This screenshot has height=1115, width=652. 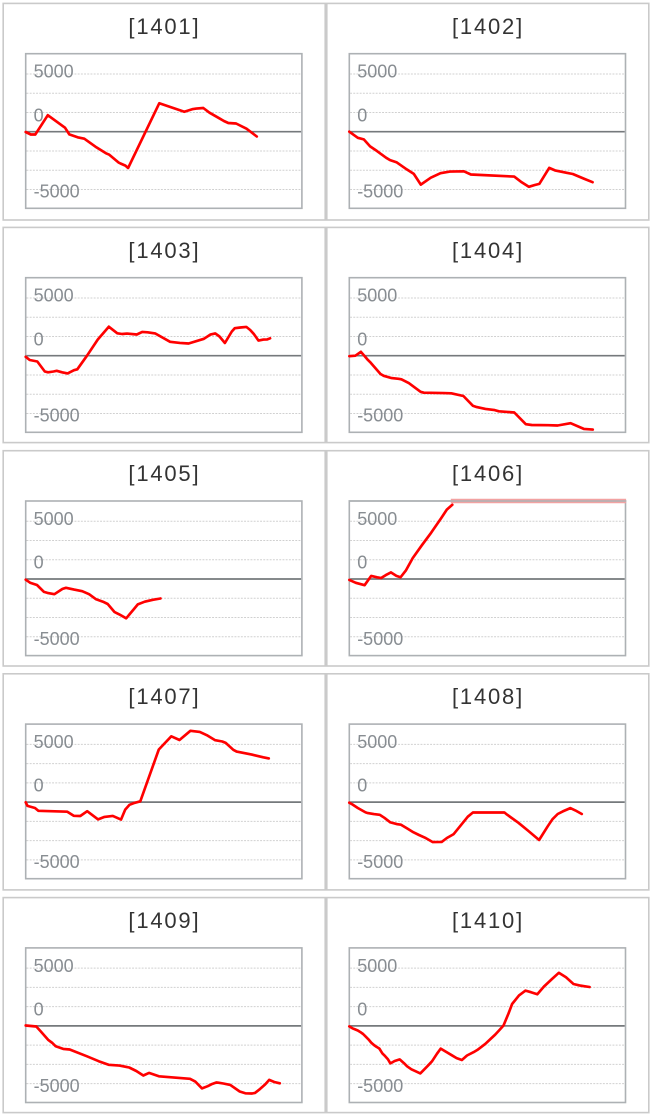 What do you see at coordinates (164, 696) in the screenshot?
I see `svg-text: [1407]` at bounding box center [164, 696].